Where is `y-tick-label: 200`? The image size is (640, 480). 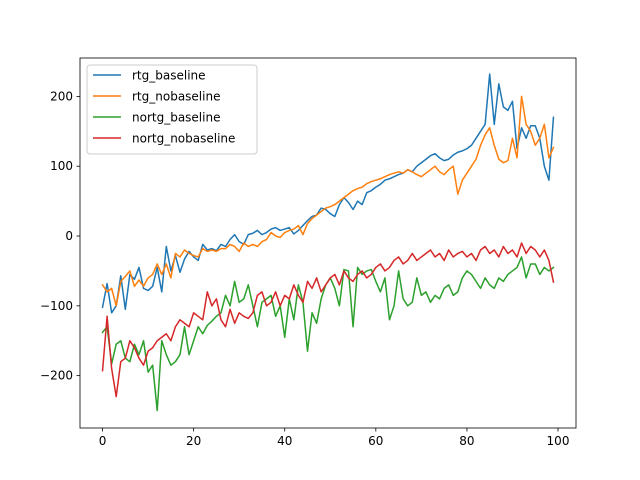
y-tick-label: 200 is located at coordinates (61, 96).